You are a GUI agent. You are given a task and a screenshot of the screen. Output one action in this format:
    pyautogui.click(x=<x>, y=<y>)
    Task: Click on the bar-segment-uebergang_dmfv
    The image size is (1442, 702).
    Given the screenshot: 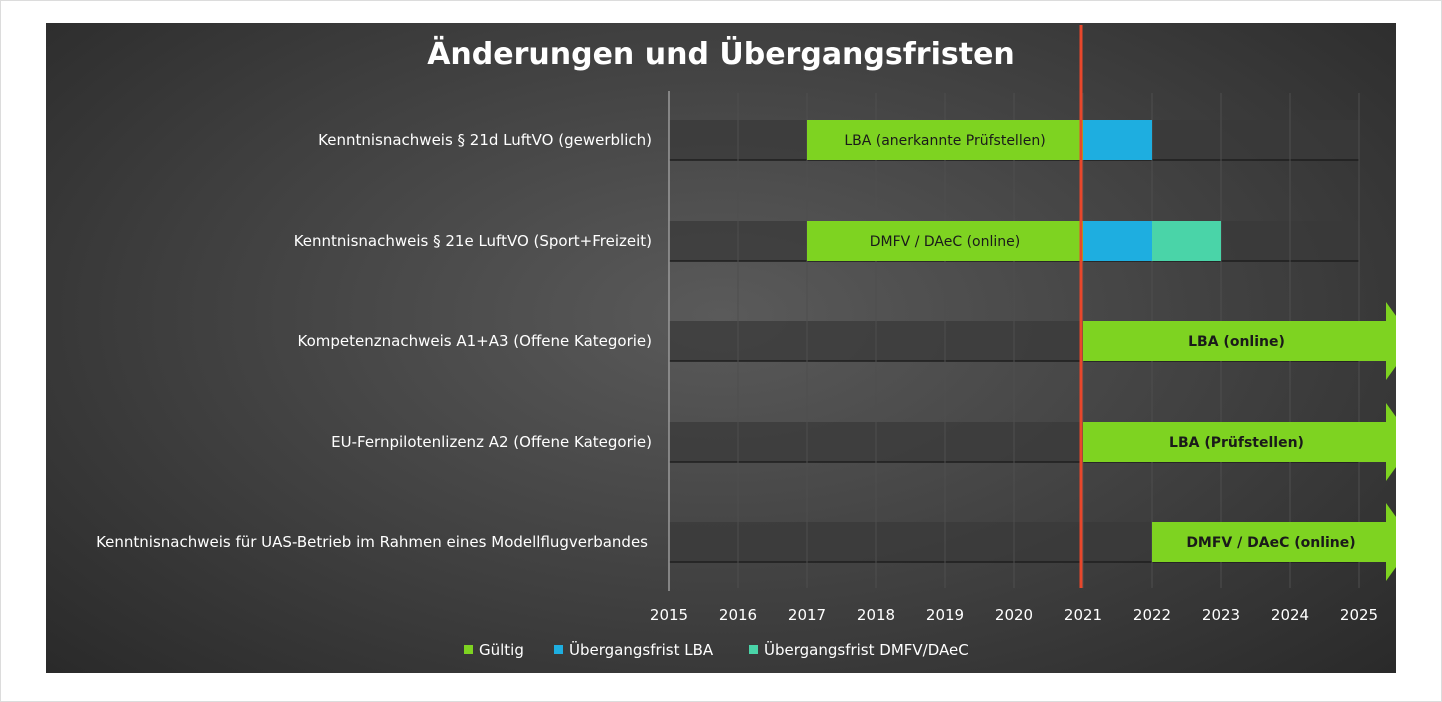 What is the action you would take?
    pyautogui.click(x=1186, y=241)
    